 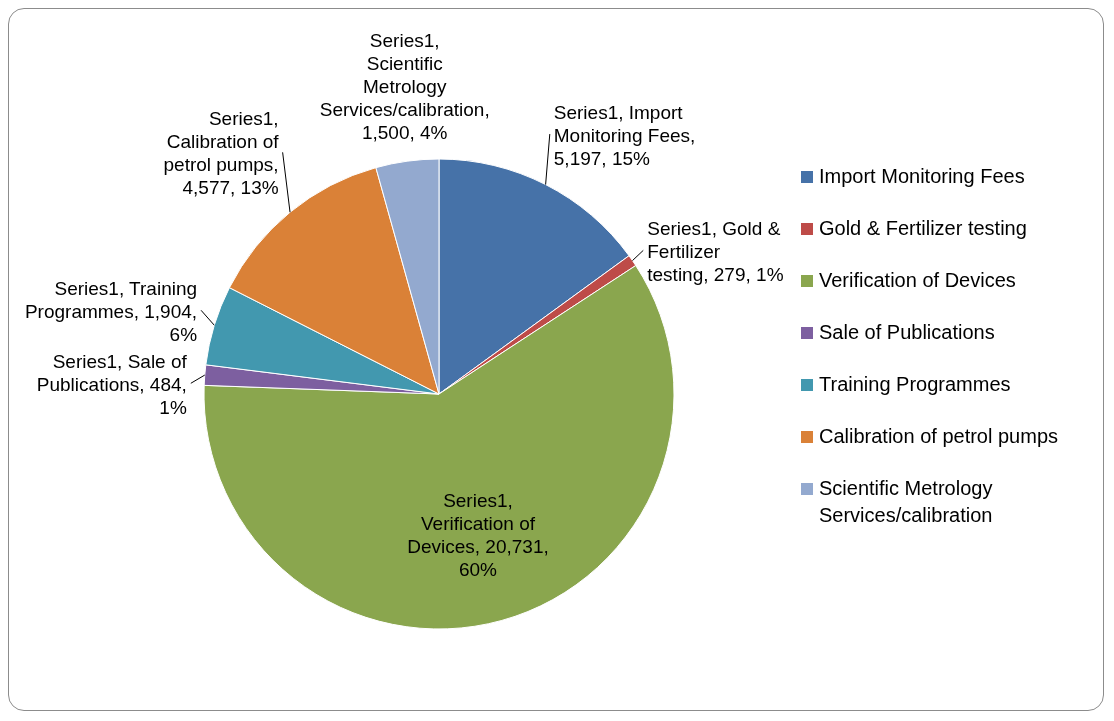 I want to click on legend-label: Training Programmes, so click(x=915, y=384).